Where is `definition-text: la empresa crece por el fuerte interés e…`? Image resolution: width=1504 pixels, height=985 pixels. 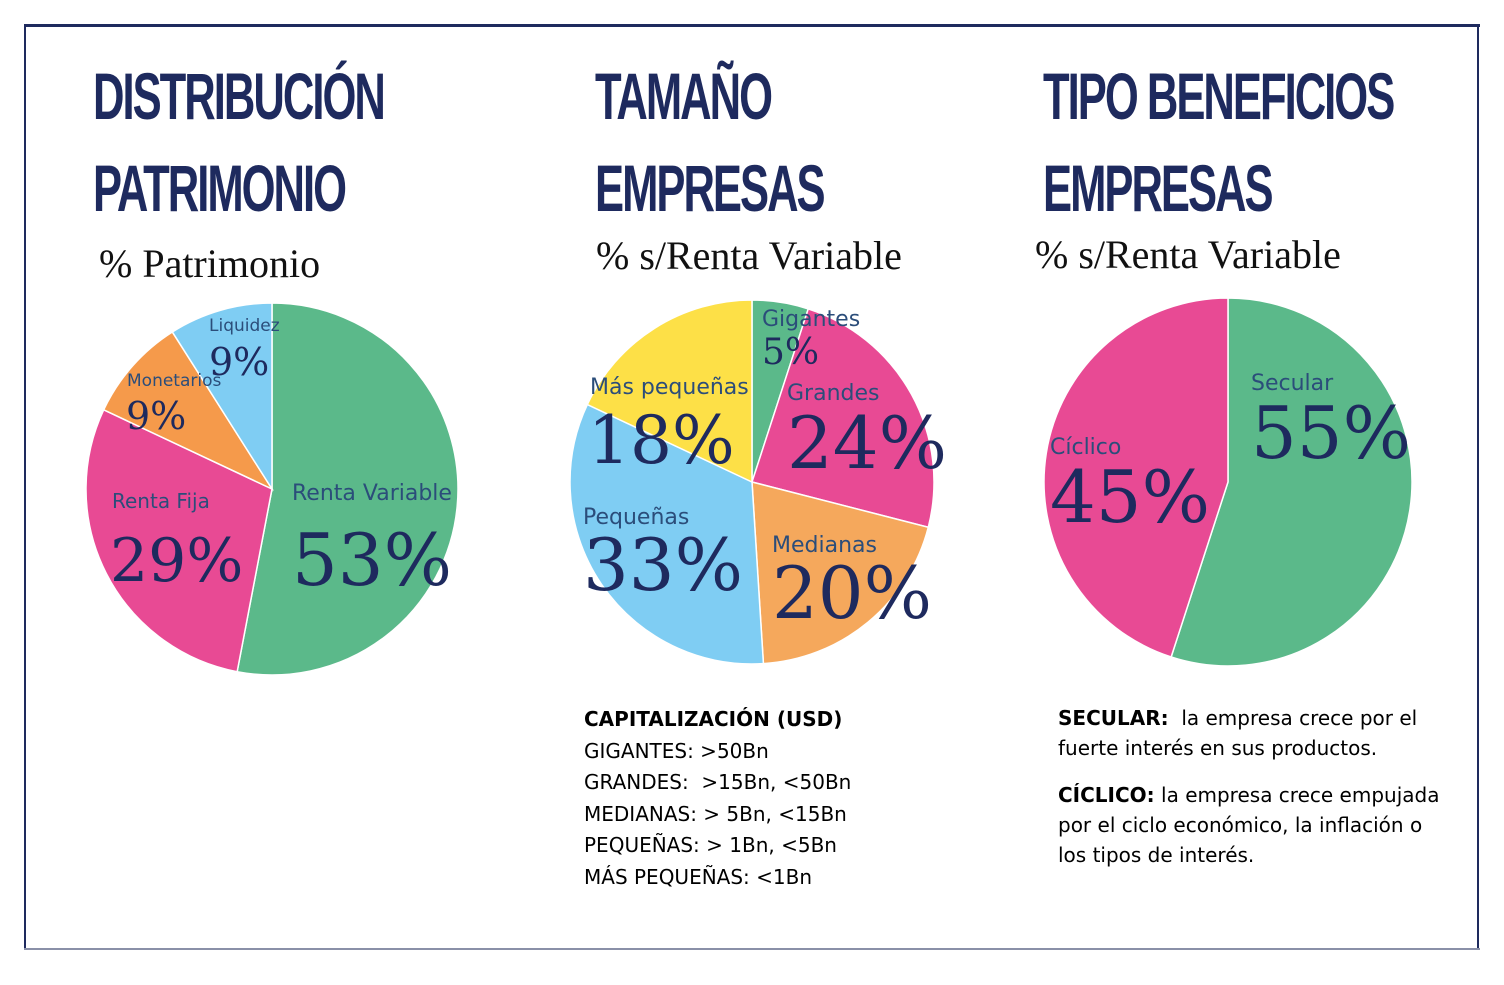 definition-text: la empresa crece por el fuerte interés e… is located at coordinates (1241, 733).